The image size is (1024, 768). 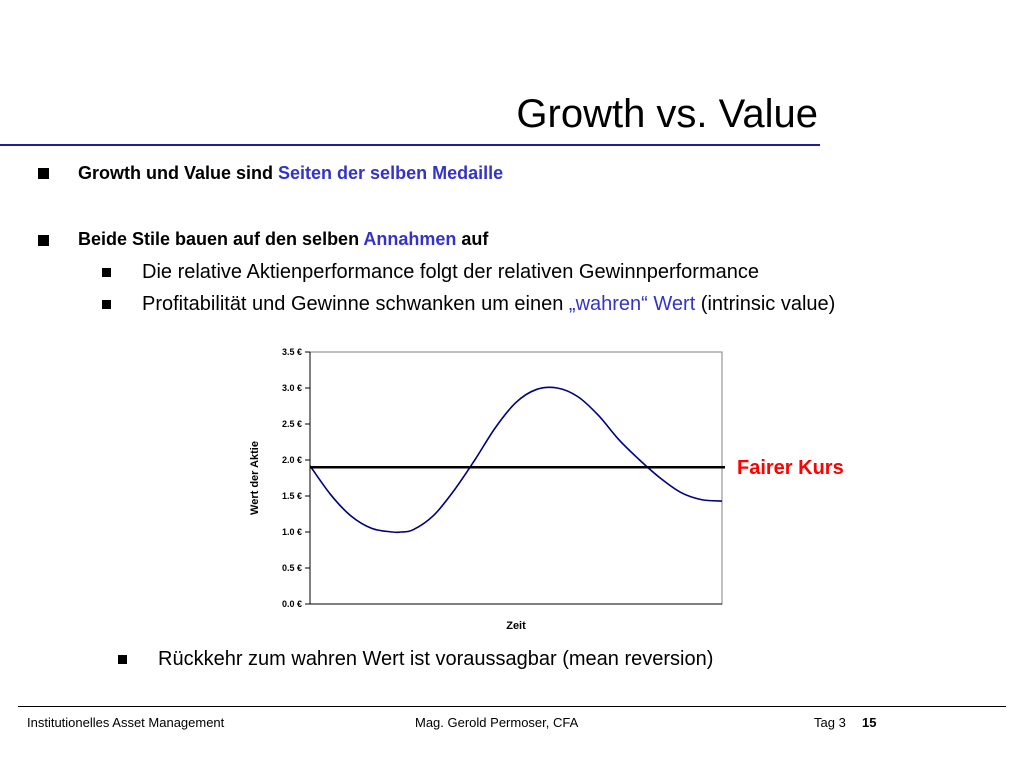 I want to click on footer-page-number: 15, so click(x=869, y=722).